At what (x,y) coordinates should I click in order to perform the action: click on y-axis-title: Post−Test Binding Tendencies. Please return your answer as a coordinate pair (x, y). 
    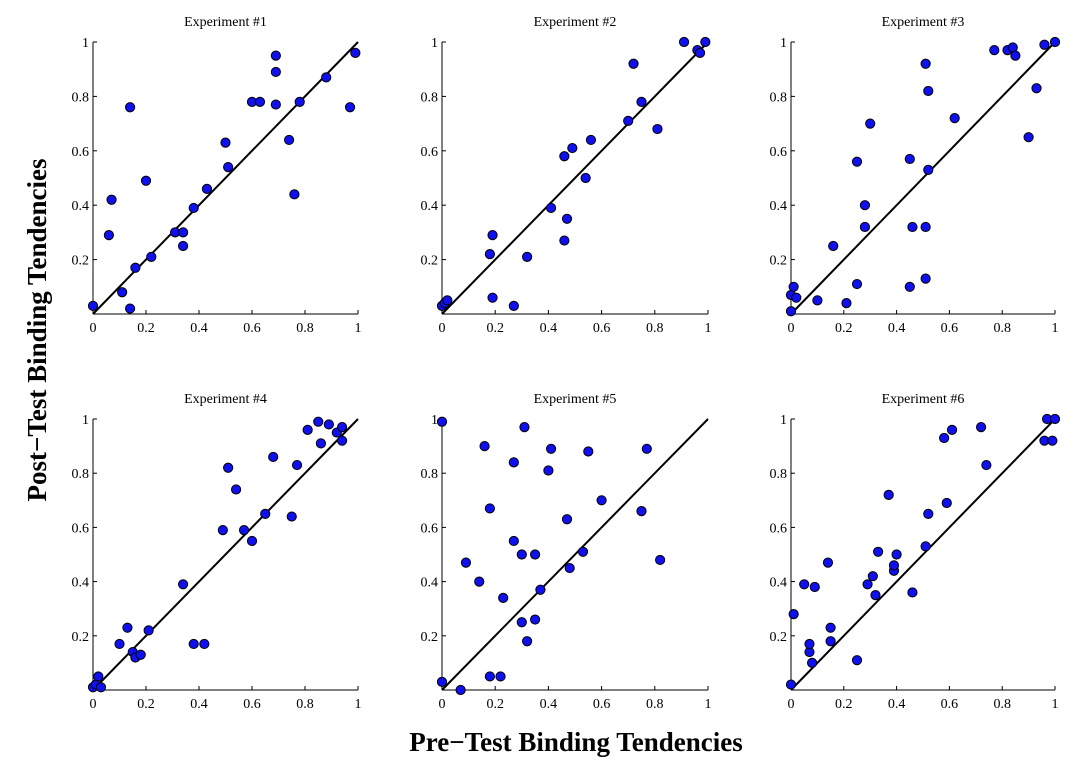
    Looking at the image, I should click on (37, 330).